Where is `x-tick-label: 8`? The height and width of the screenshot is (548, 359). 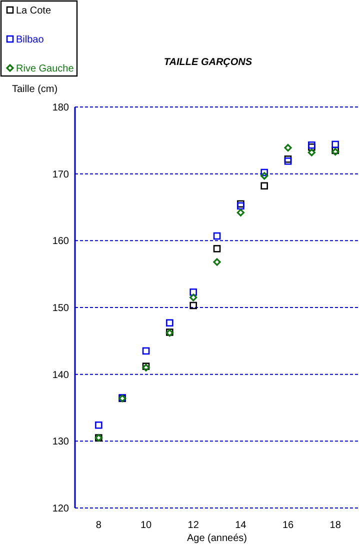
x-tick-label: 8 is located at coordinates (99, 525).